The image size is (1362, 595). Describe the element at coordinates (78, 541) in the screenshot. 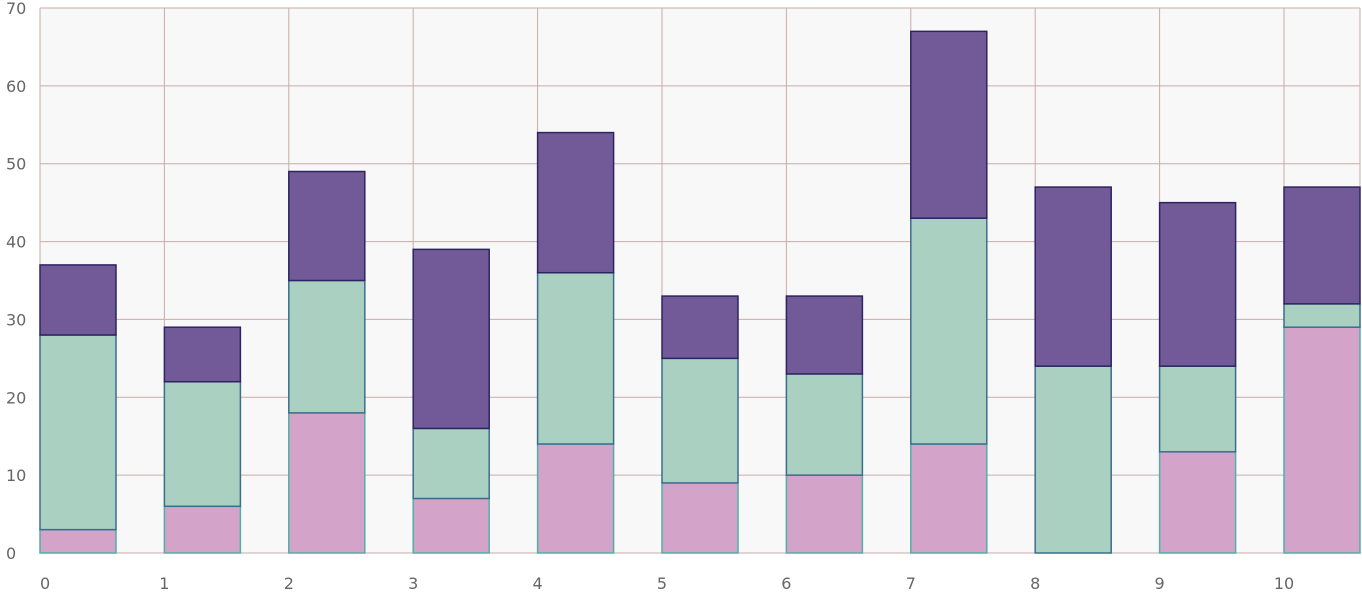

I see `bar-segment-0-s1` at that location.